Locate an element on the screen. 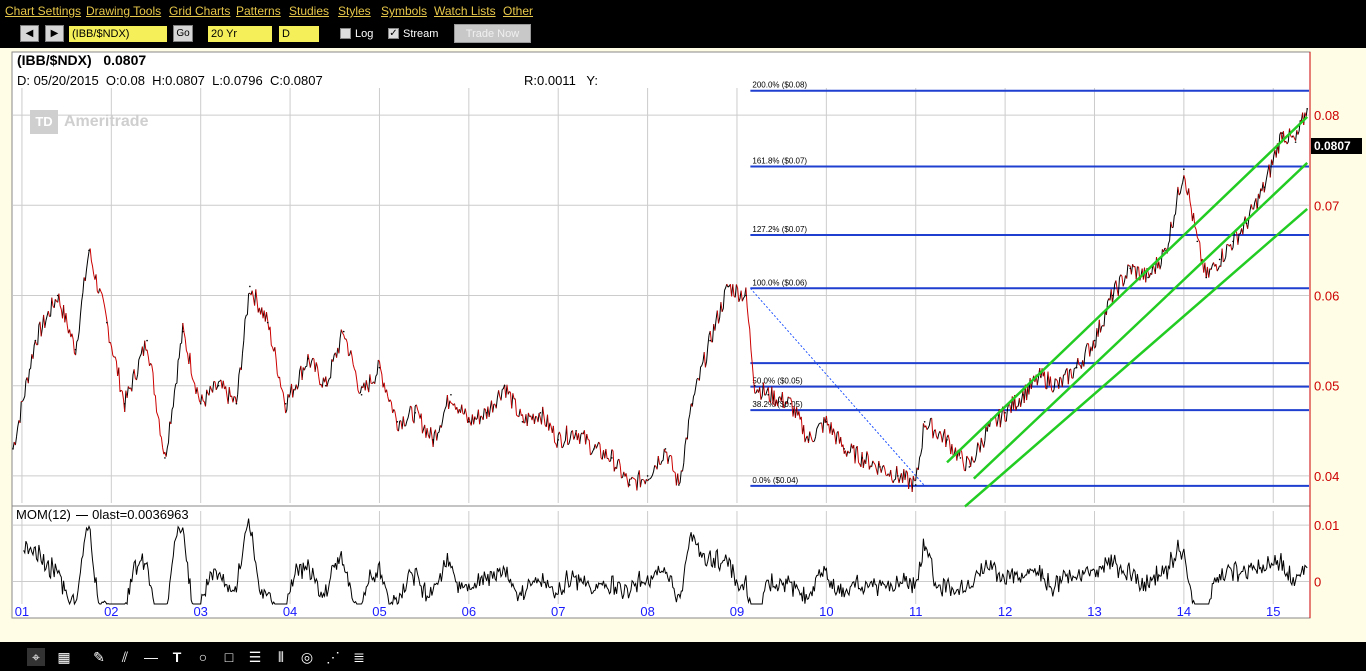 This screenshot has width=1366, height=671. text-tool-icon: T is located at coordinates (177, 657).